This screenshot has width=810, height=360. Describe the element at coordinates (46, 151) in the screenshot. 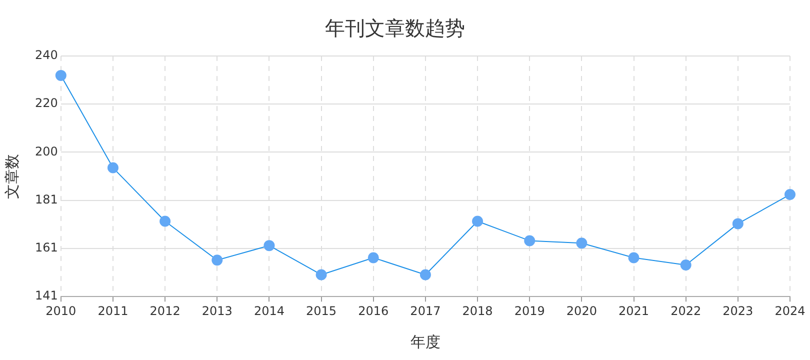

I see `y-tick-label: 200` at that location.